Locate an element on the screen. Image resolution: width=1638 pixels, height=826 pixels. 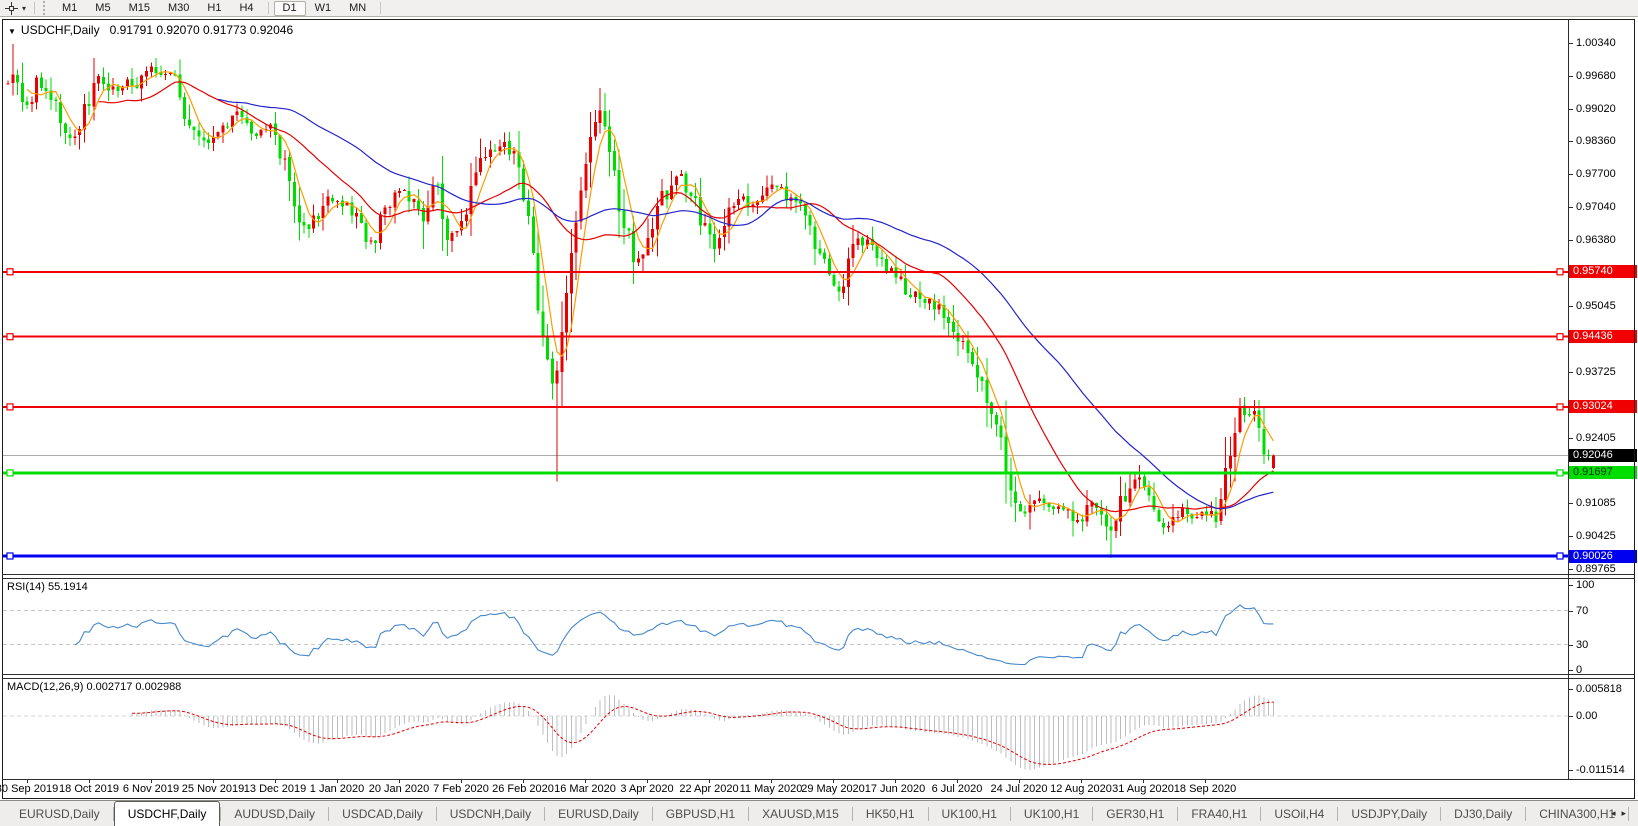
axis-tick-label: 30 is located at coordinates (1582, 645).